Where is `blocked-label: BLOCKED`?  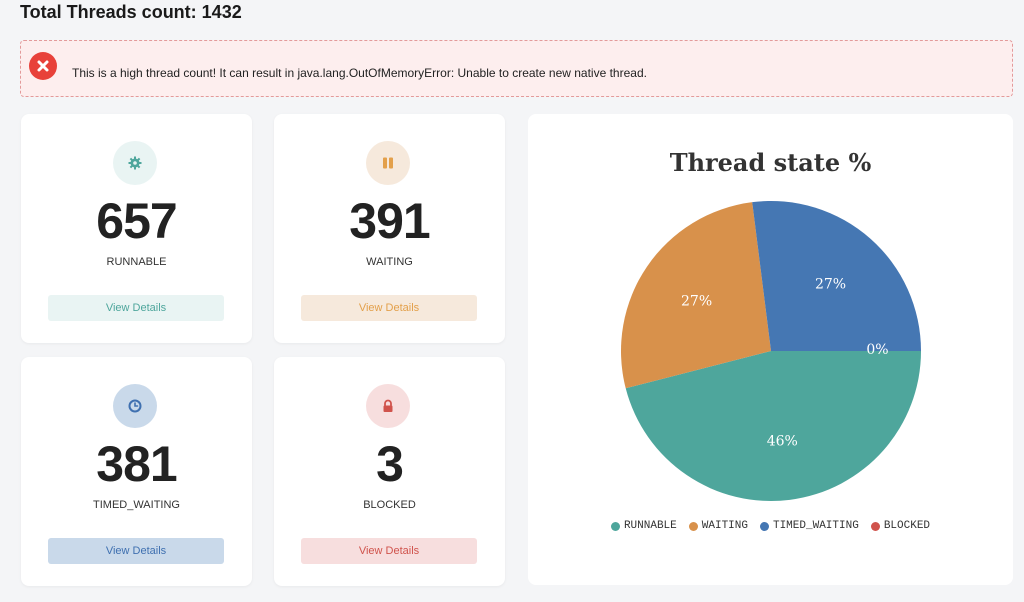
blocked-label: BLOCKED is located at coordinates (389, 505).